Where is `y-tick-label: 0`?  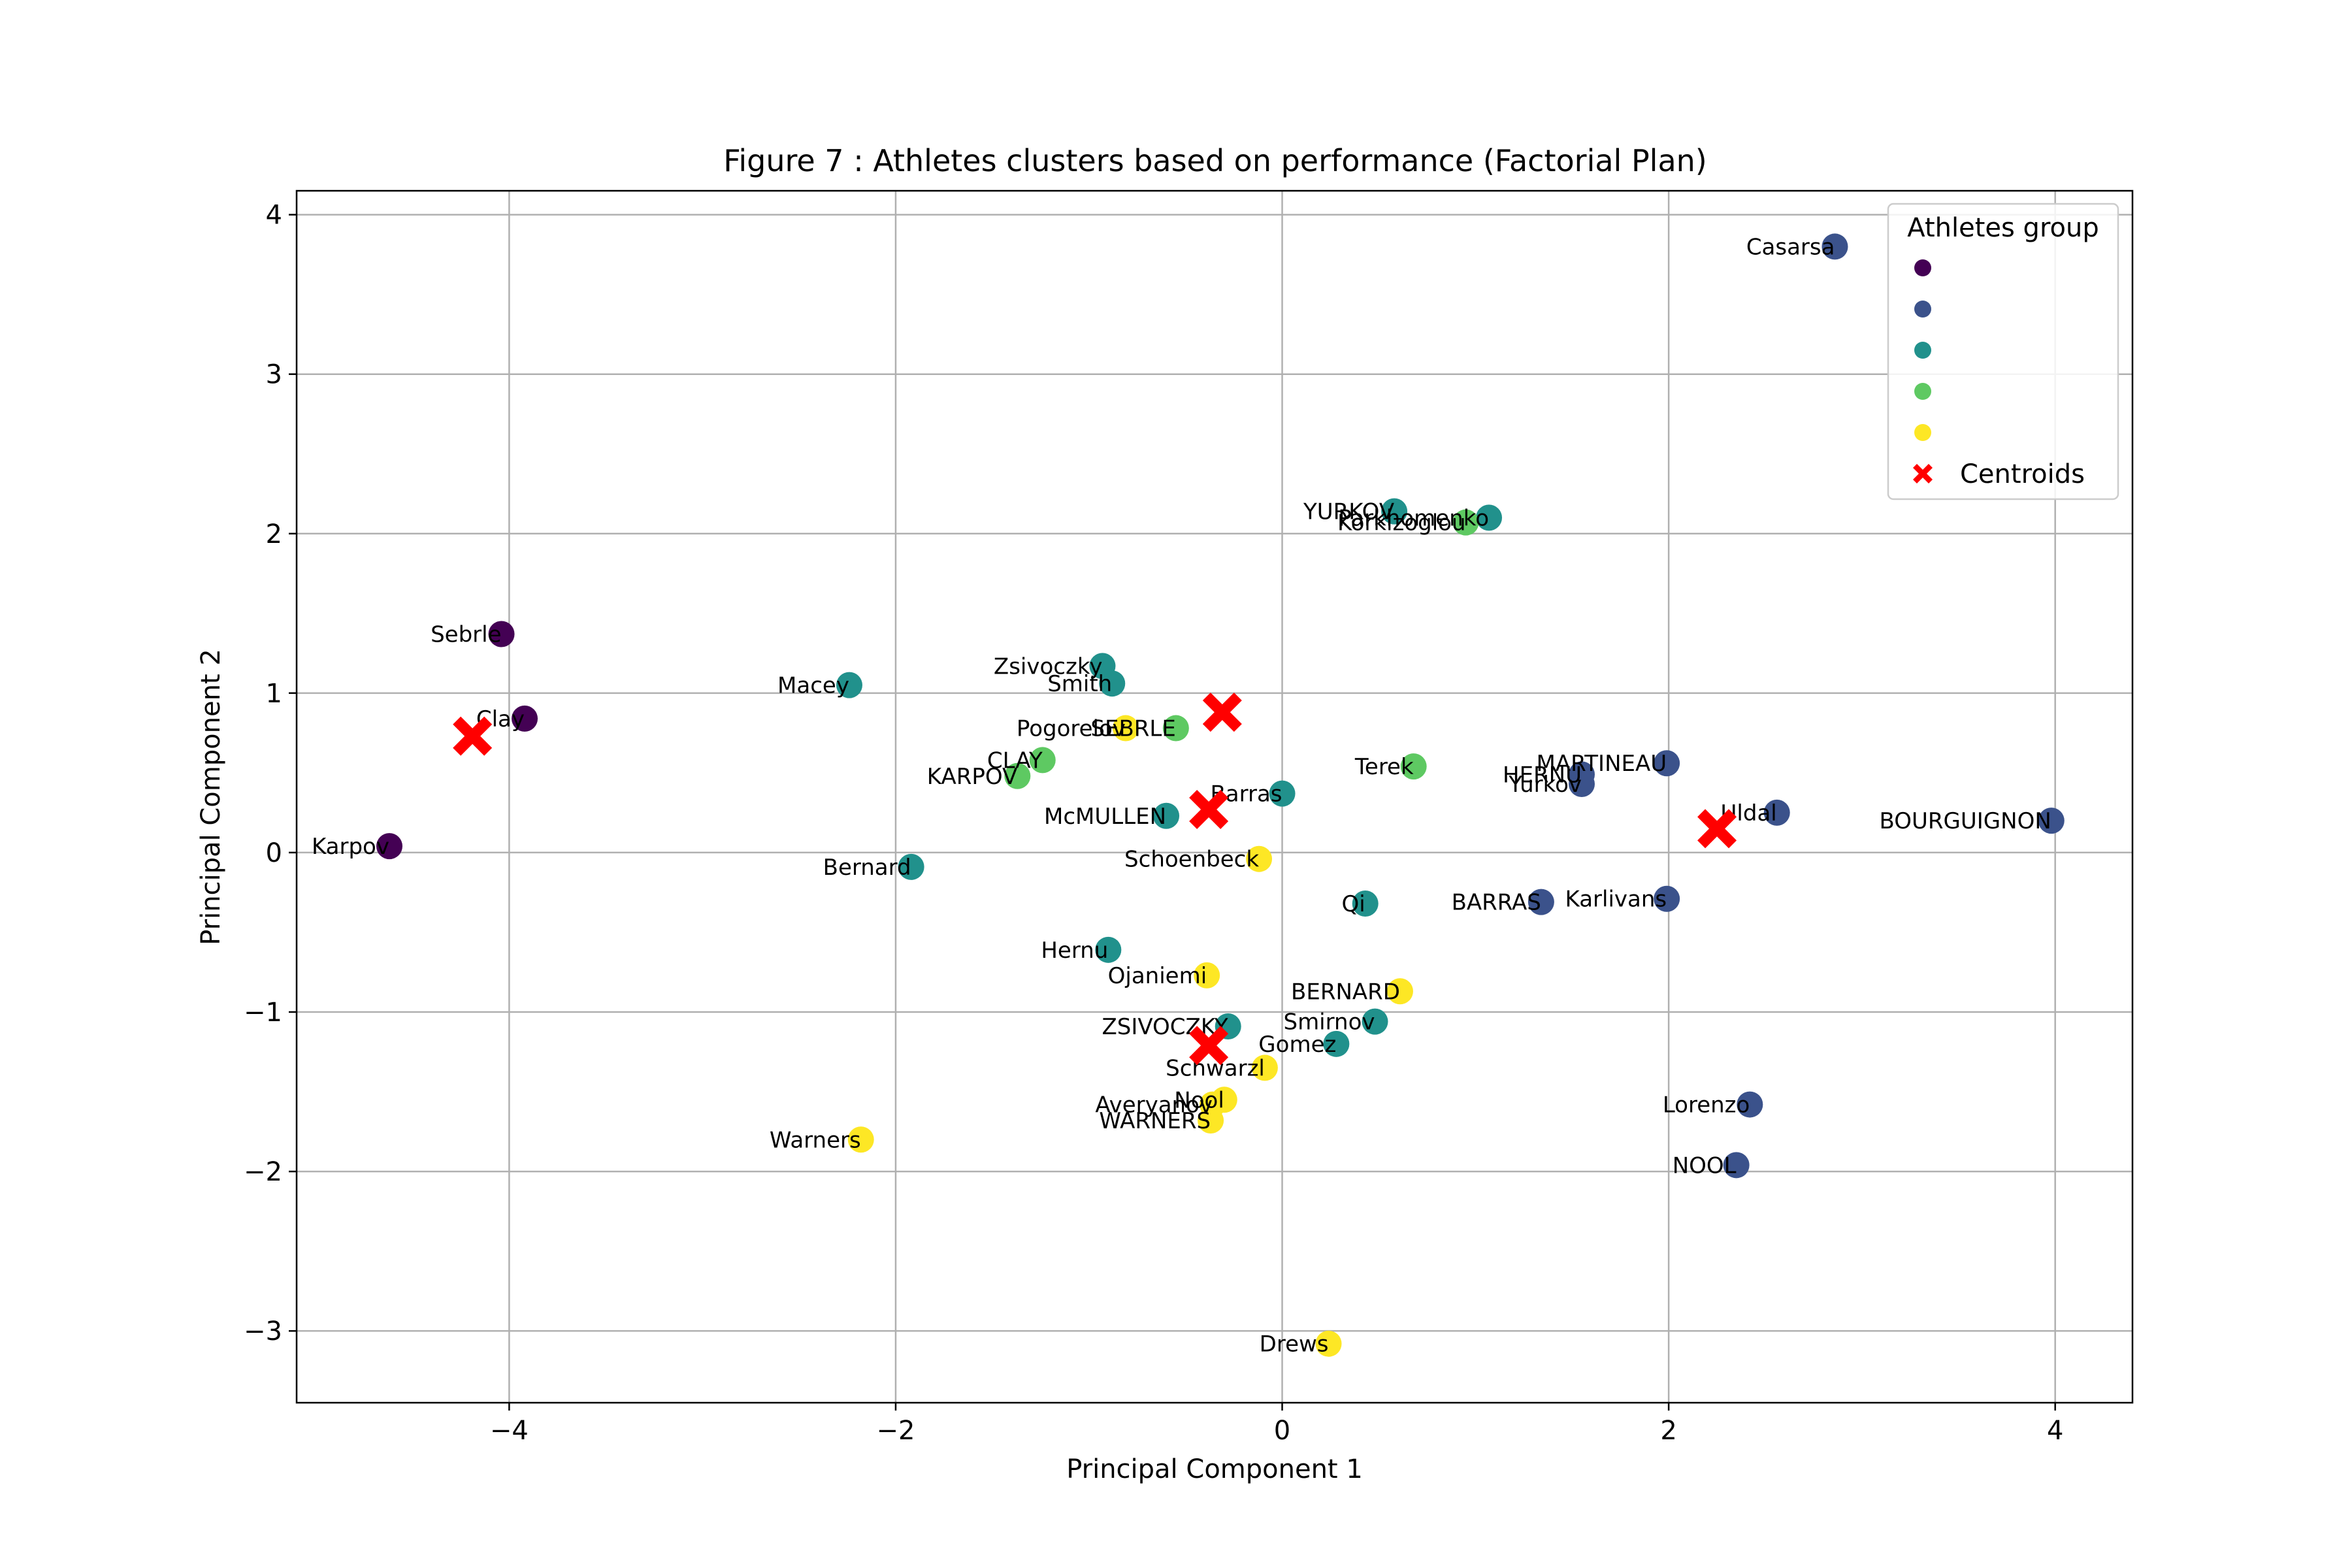 y-tick-label: 0 is located at coordinates (274, 853).